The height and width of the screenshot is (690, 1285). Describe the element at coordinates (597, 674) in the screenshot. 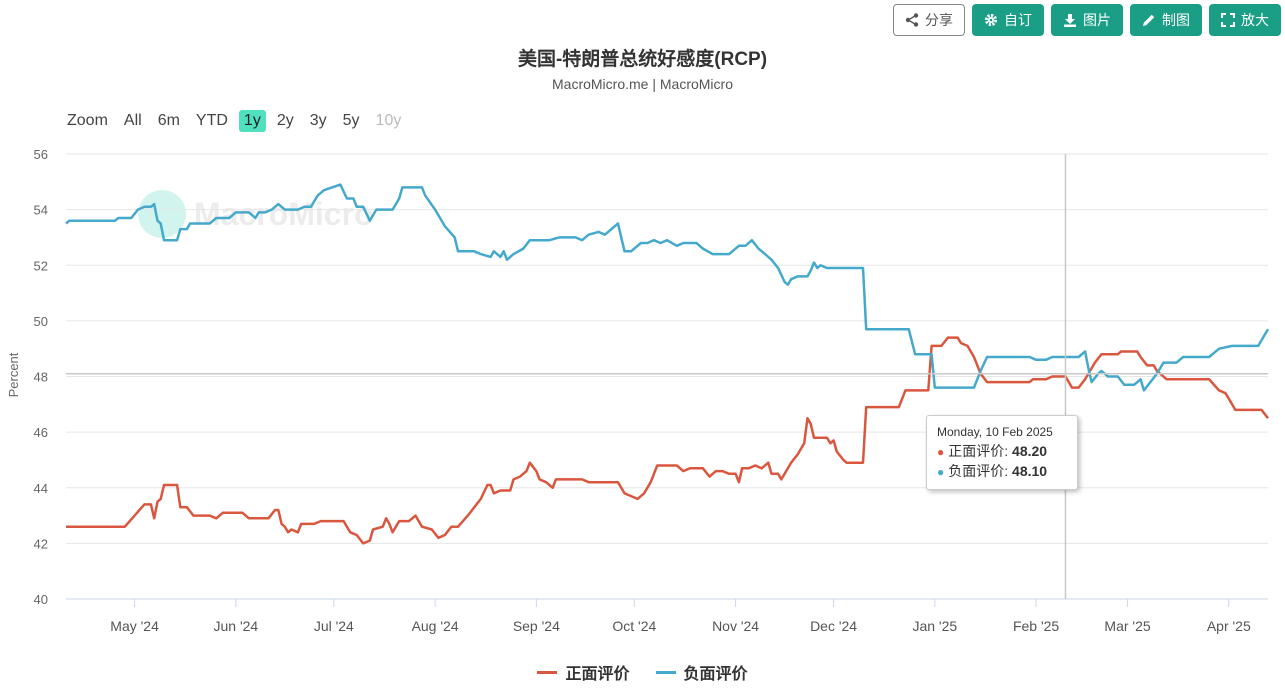

I see `legend-label-positive: 正面评价` at that location.